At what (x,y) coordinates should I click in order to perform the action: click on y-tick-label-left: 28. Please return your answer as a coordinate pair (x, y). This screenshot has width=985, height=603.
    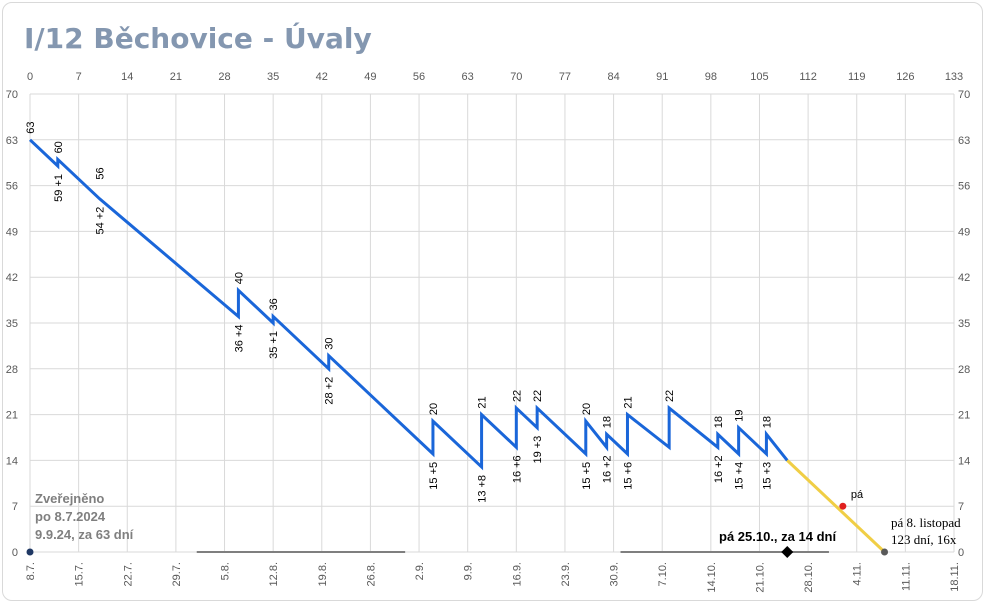
    Looking at the image, I should click on (12, 370).